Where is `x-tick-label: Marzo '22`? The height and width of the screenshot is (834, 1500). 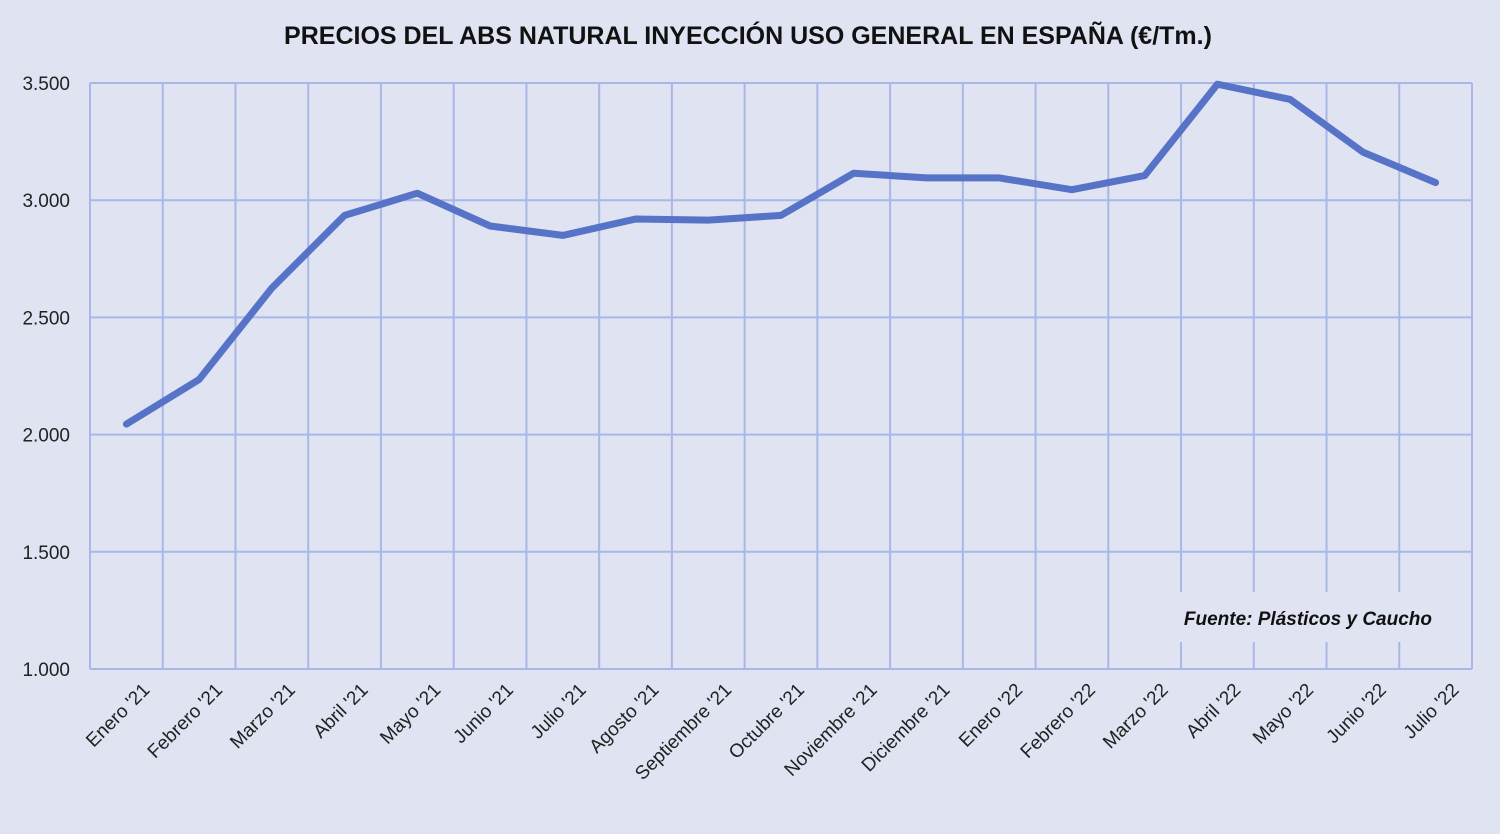 x-tick-label: Marzo '22 is located at coordinates (1135, 716).